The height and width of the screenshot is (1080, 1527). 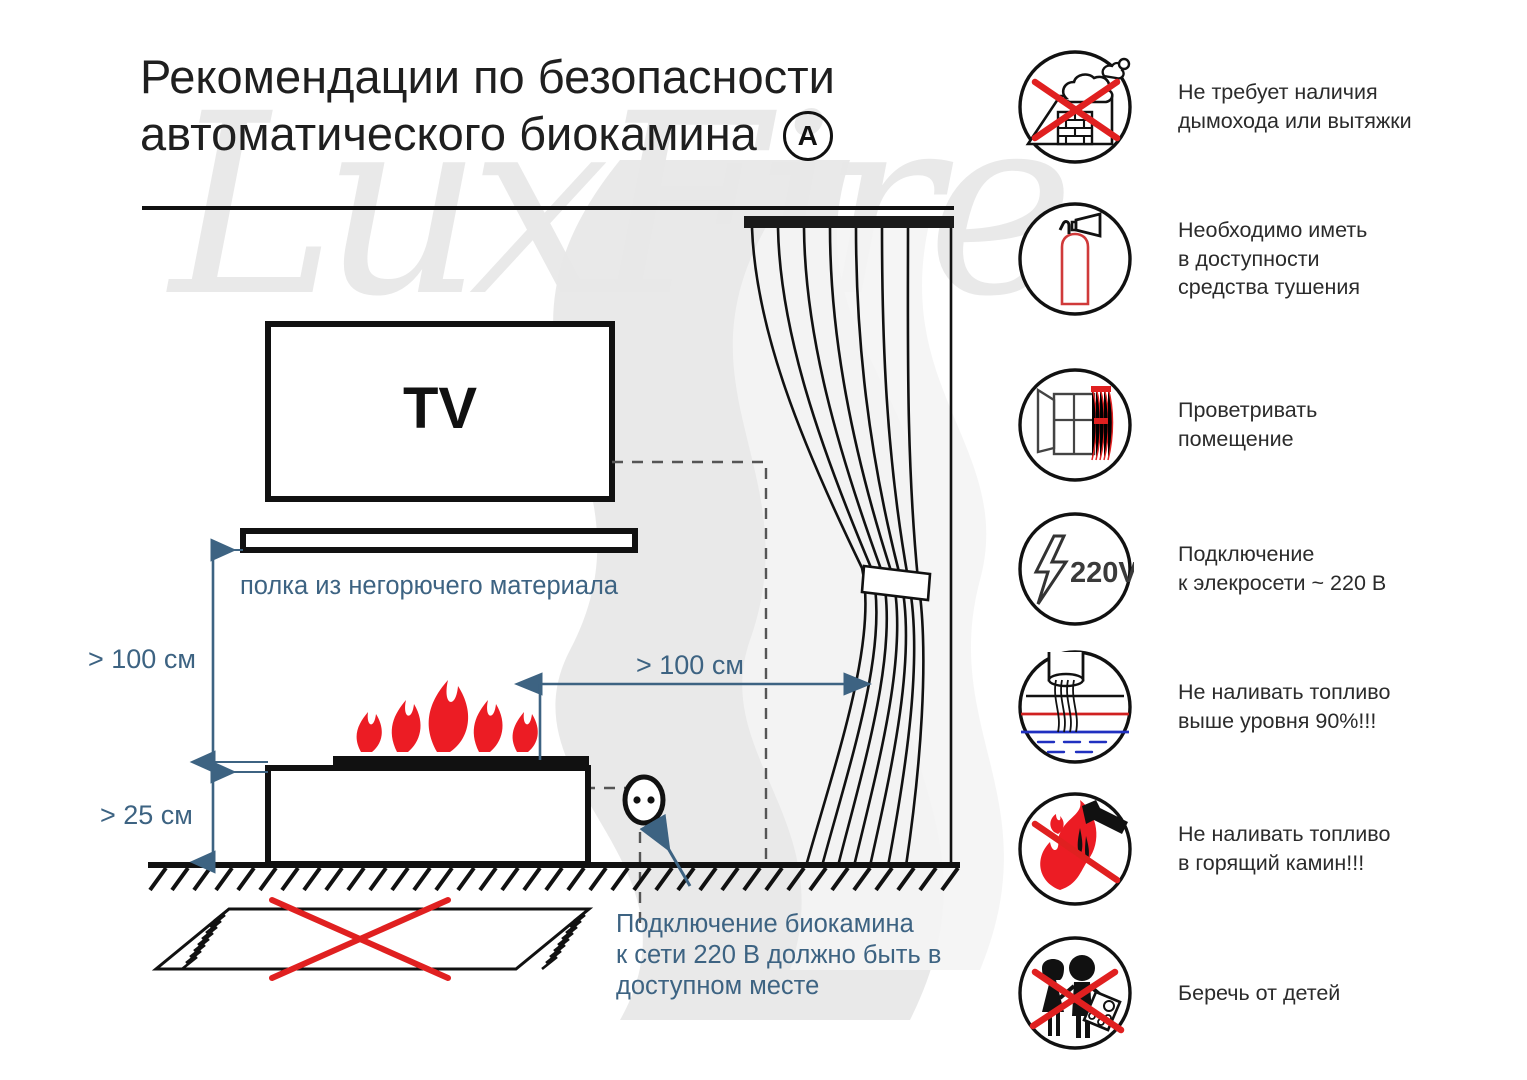 What do you see at coordinates (1075, 425) in the screenshot?
I see `open-window-icon` at bounding box center [1075, 425].